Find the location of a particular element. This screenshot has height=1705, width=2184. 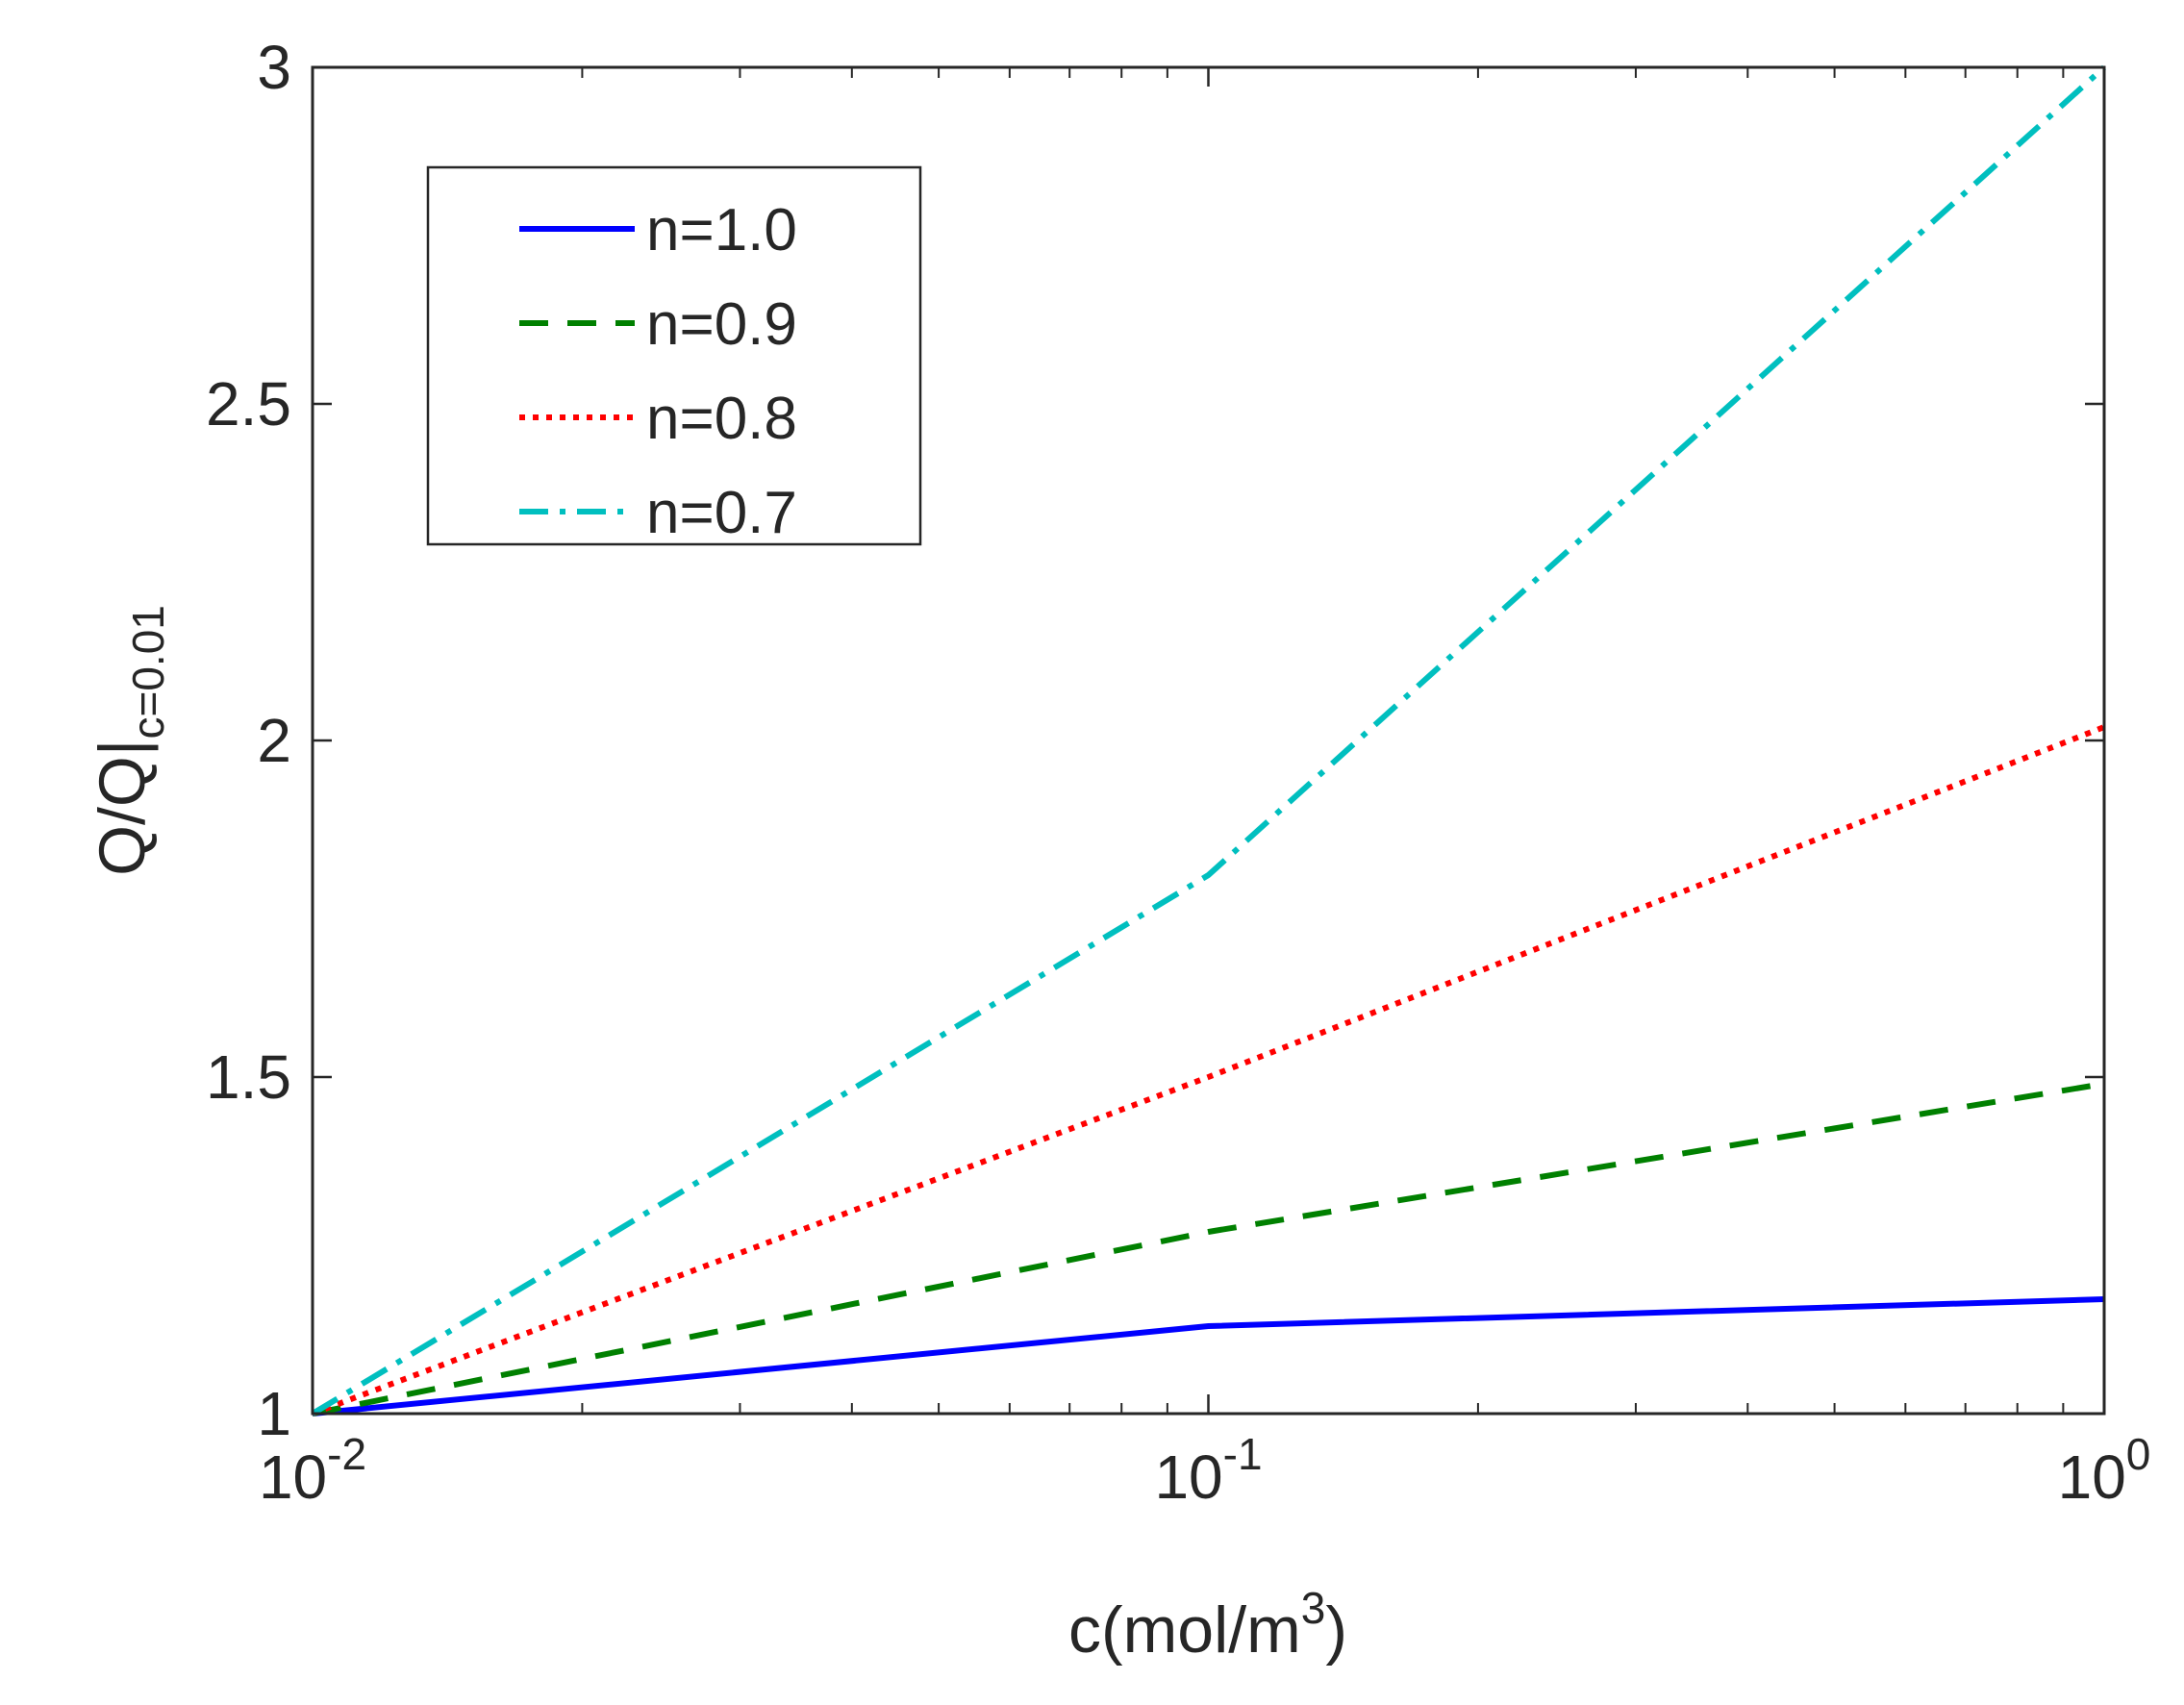

legend: n=1.0 n=0.9 n=0.8 n=0.7 is located at coordinates (674, 355).